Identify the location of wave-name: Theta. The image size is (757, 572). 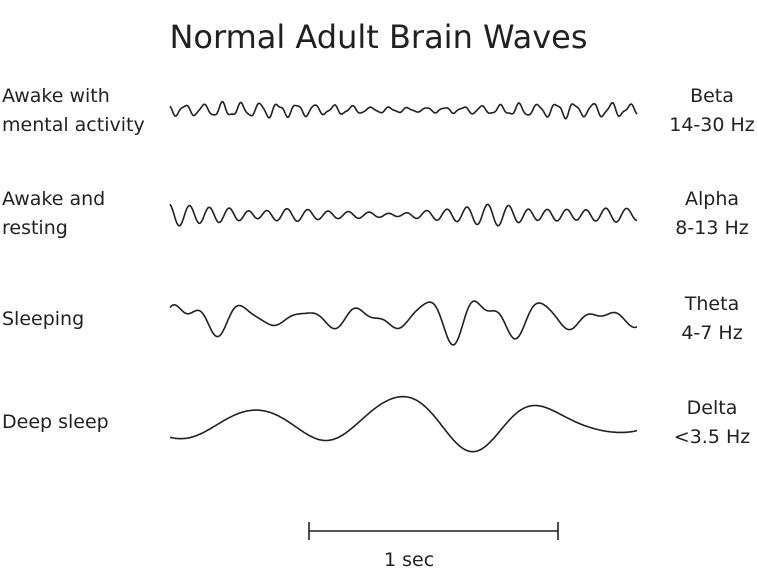
(712, 304).